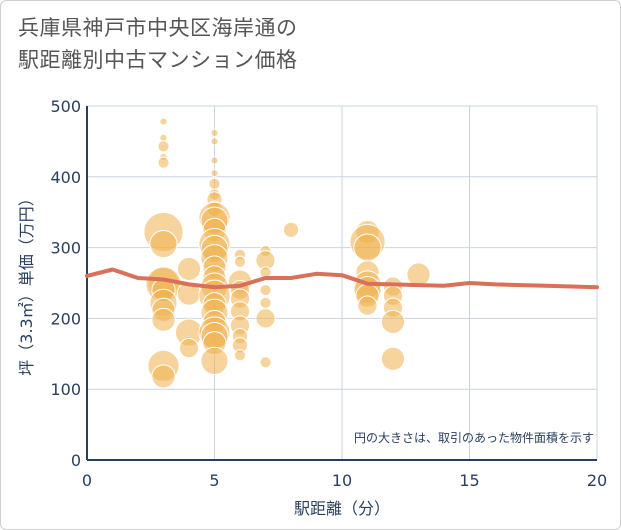  Describe the element at coordinates (158, 44) in the screenshot. I see `chart-title: 兵庫県神戸市中央区海岸通の 駅距離別中古マンション価格` at that location.